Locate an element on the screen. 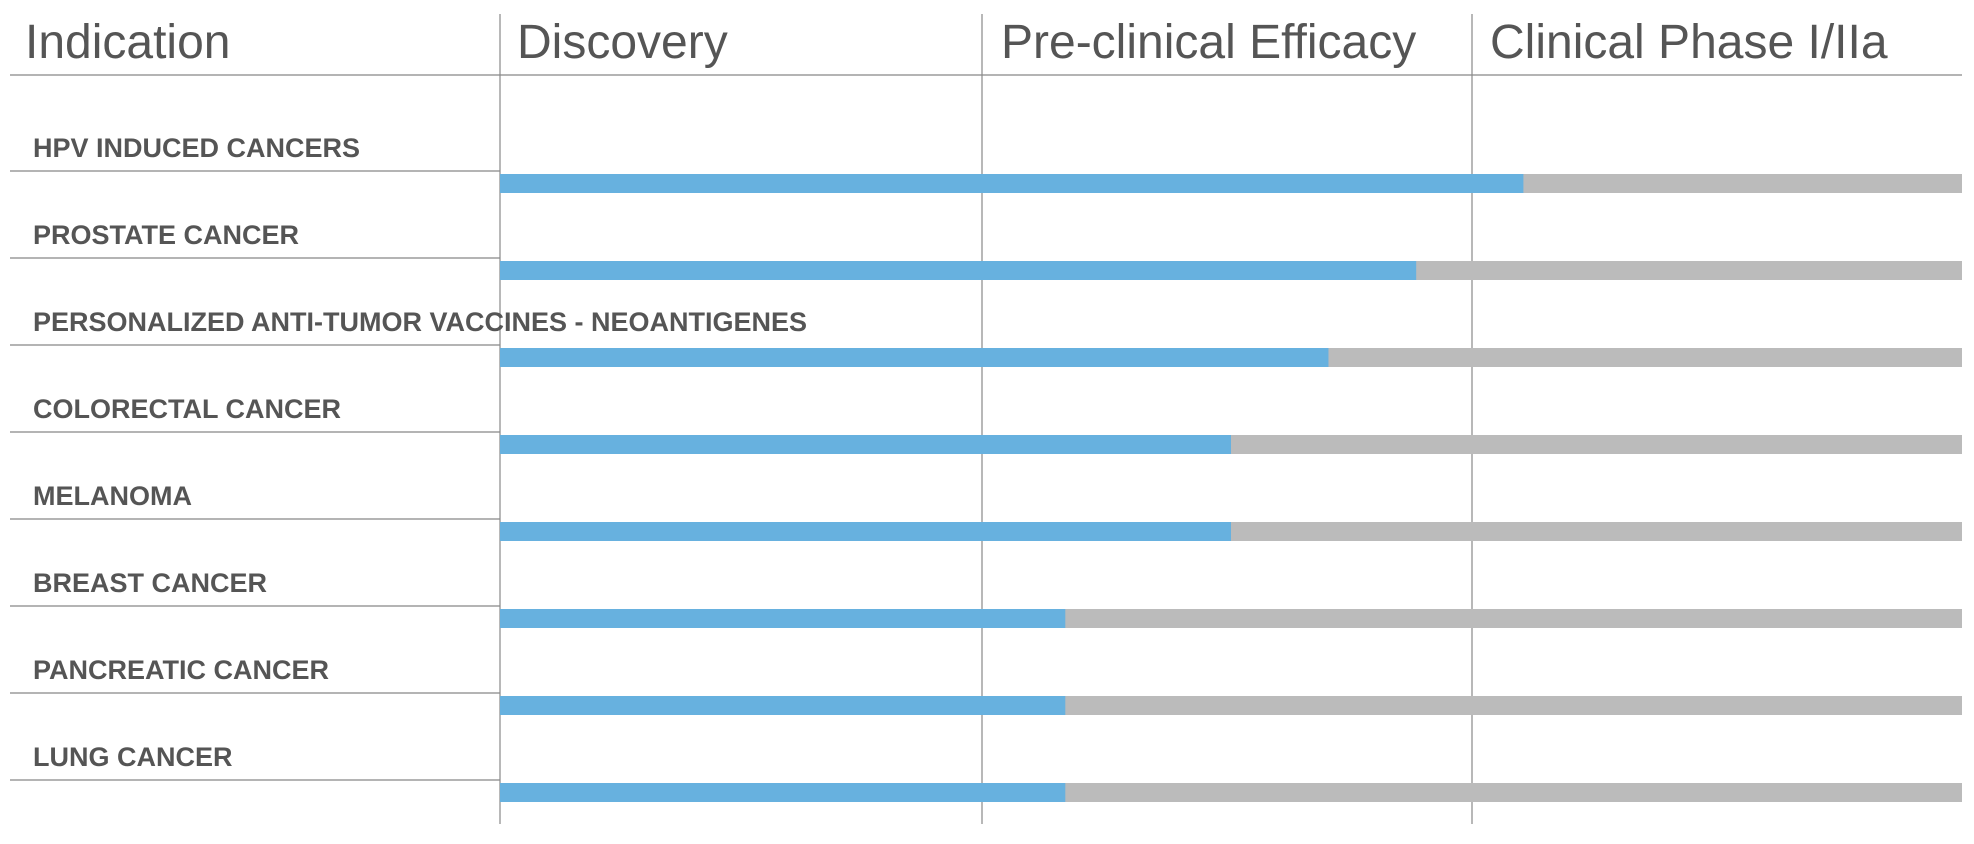  category-label: COLORECTAL CANCER is located at coordinates (187, 409).